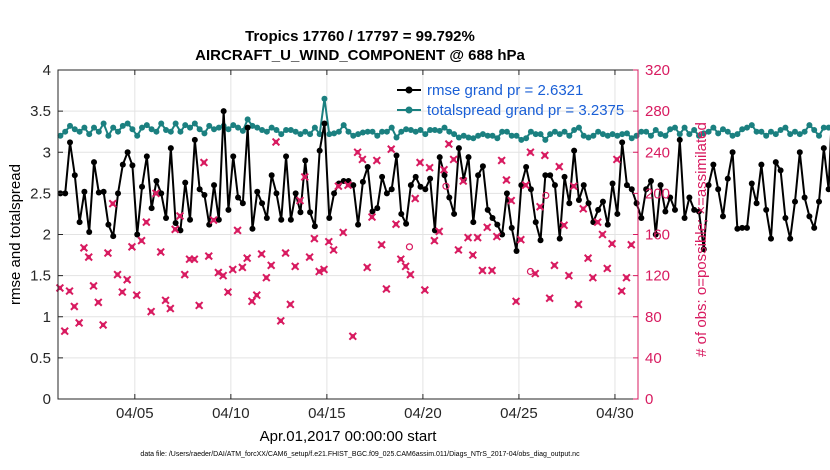  What do you see at coordinates (40, 193) in the screenshot?
I see `y-left-tick-label: 2.5` at bounding box center [40, 193].